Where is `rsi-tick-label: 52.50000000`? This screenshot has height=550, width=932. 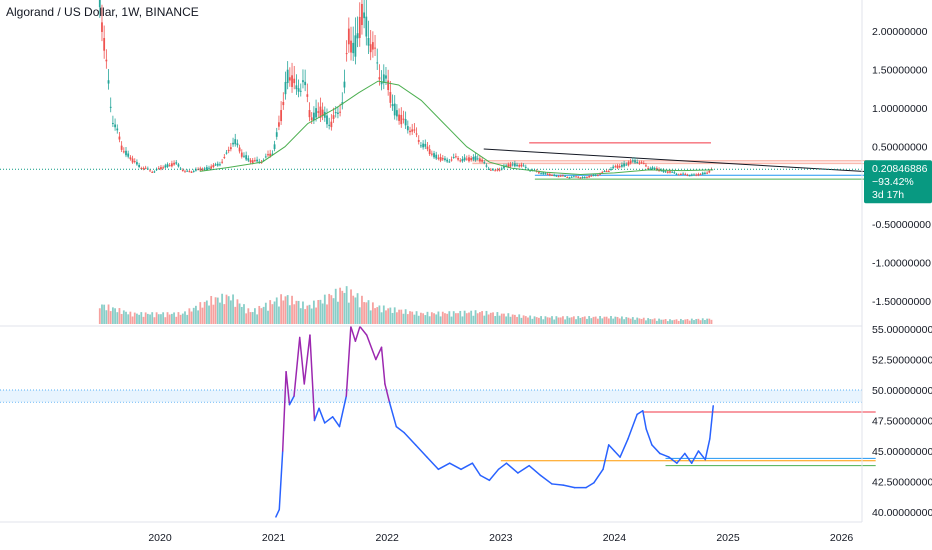
rsi-tick-label: 52.50000000 is located at coordinates (902, 361).